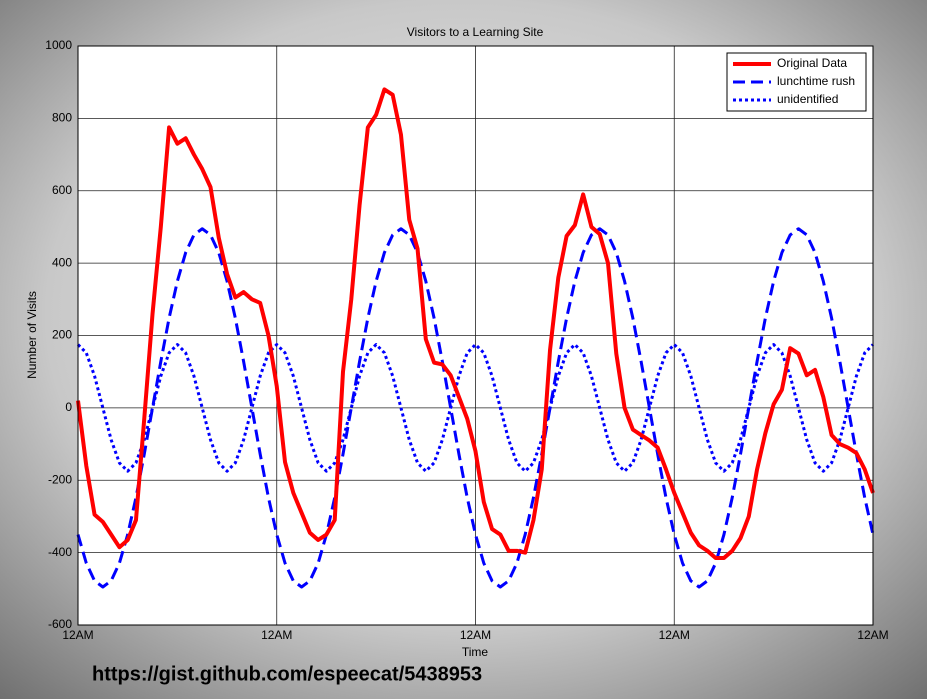  What do you see at coordinates (60, 552) in the screenshot?
I see `y-tick-label: -400` at bounding box center [60, 552].